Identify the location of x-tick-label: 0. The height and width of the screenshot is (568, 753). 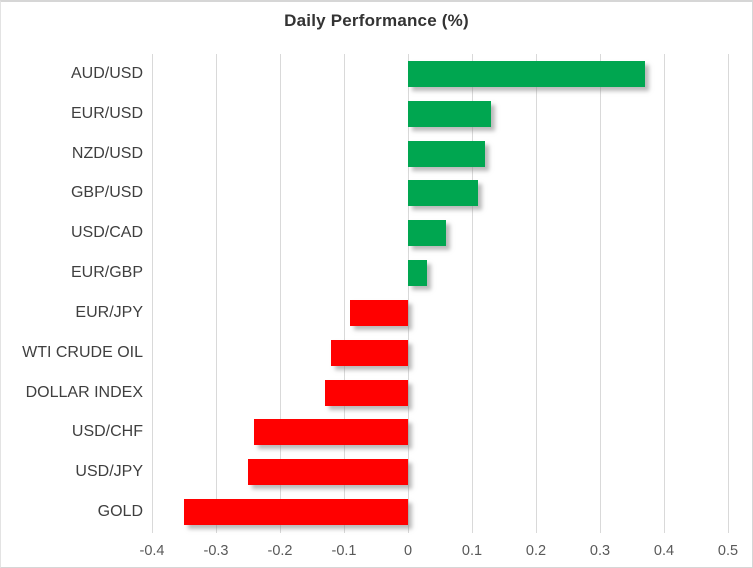
(408, 551).